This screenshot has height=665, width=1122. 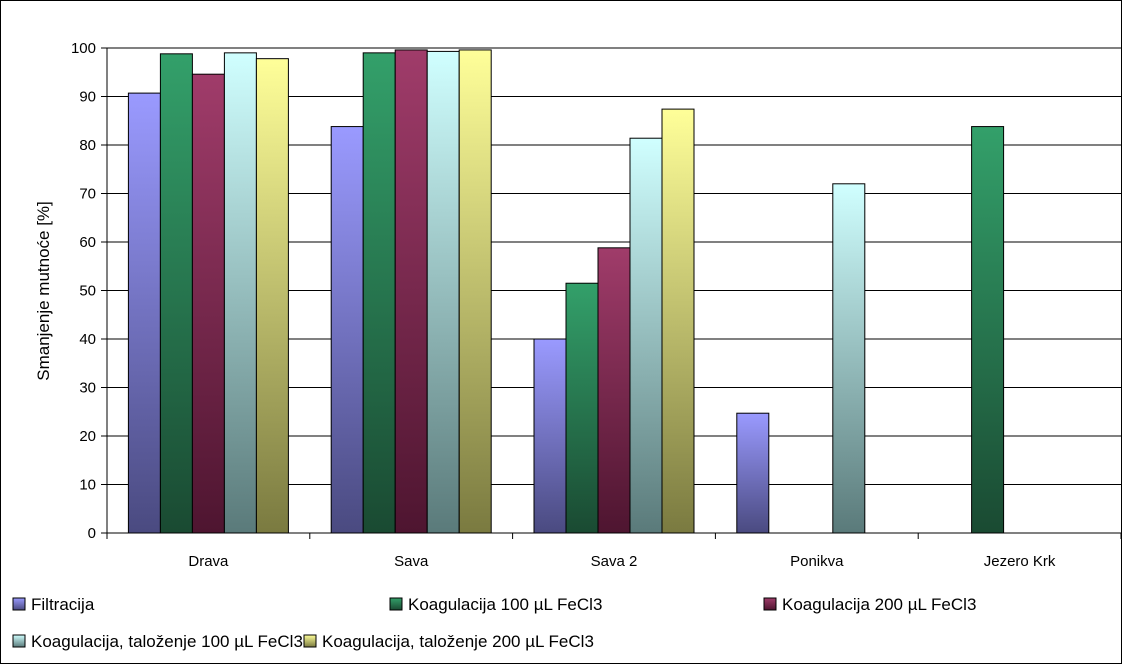 I want to click on y-tick-label: 100, so click(x=83, y=48).